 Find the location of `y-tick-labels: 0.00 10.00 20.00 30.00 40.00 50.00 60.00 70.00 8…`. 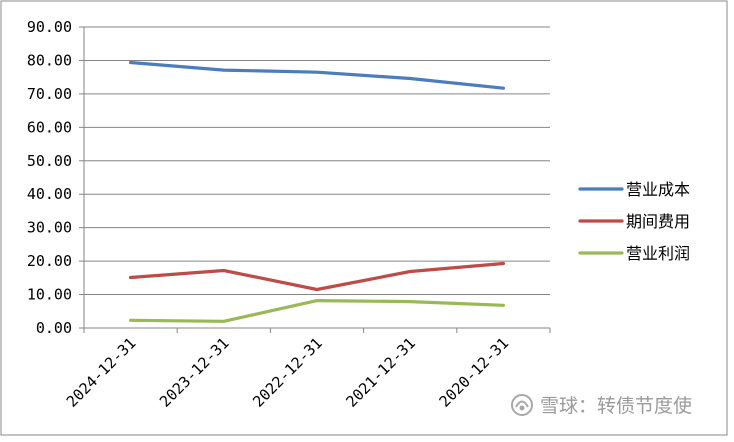

y-tick-labels: 0.00 10.00 20.00 30.00 40.00 50.00 60.00 70.00 8… is located at coordinates (55, 177).